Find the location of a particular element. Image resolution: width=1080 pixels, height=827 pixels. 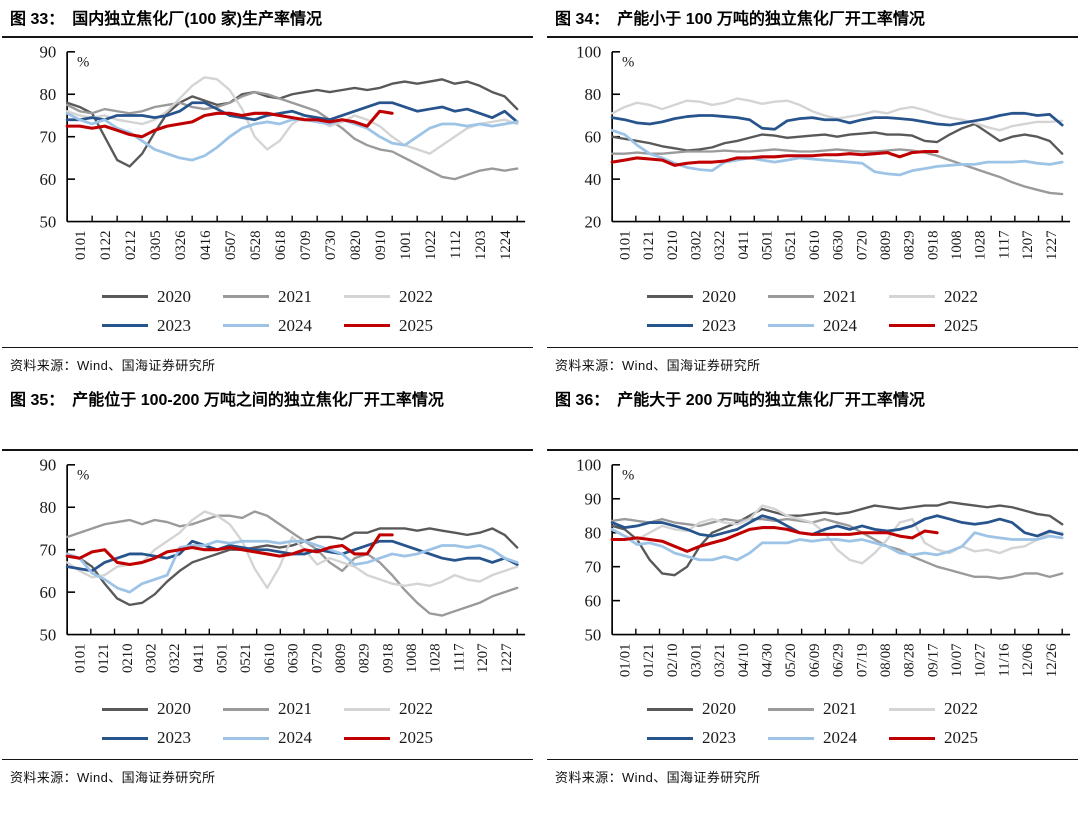

x-tick-label: 10/07 is located at coordinates (957, 660).